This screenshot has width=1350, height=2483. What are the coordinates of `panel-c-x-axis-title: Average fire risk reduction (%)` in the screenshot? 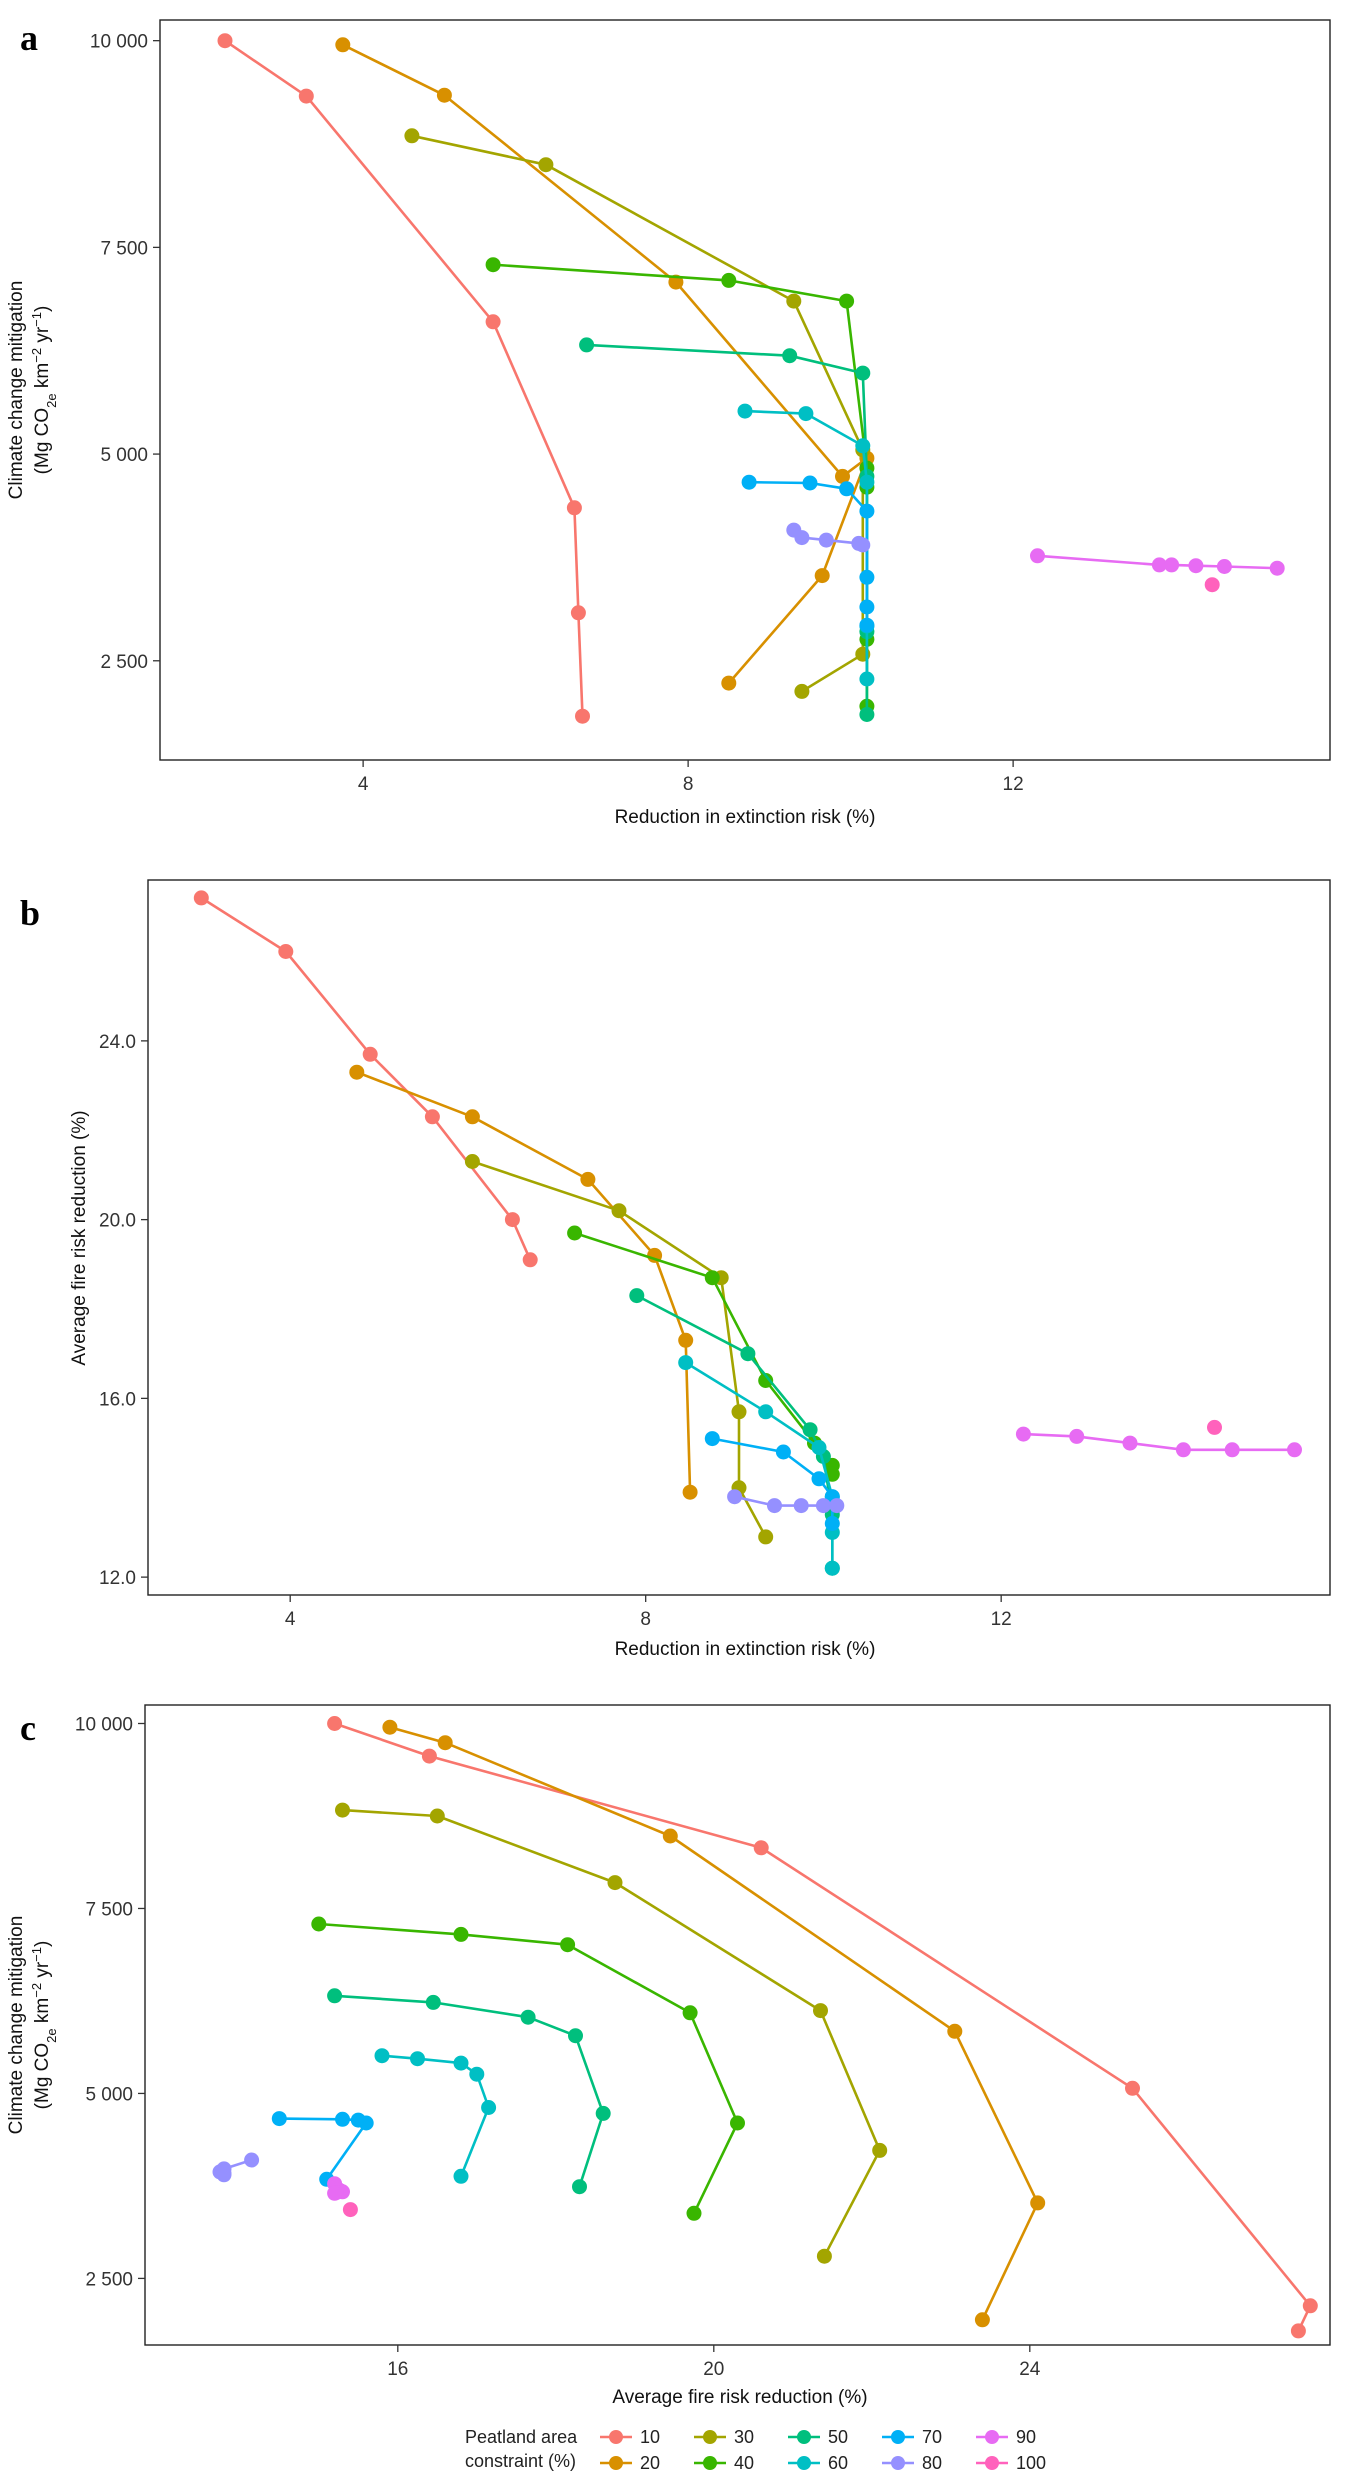 It's located at (739, 2397).